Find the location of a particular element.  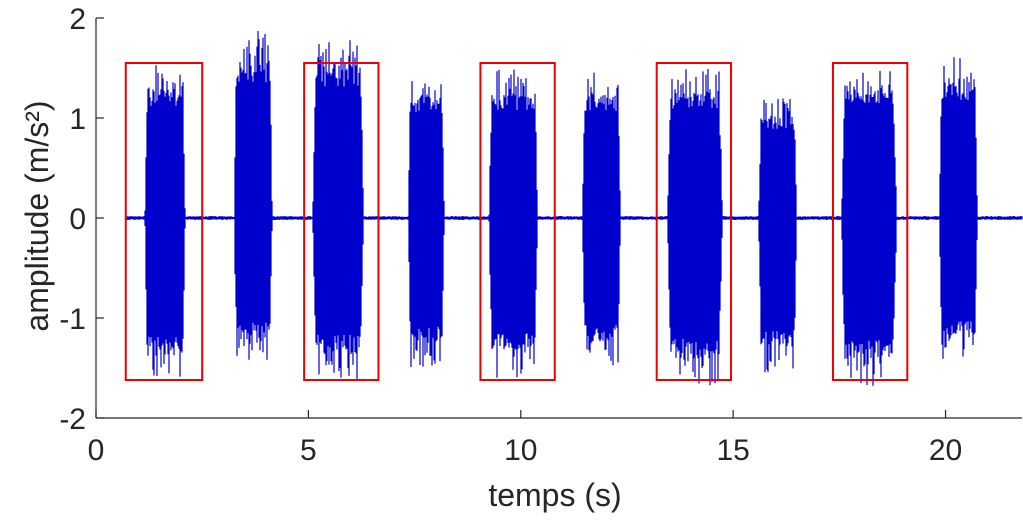

x-tick-label-20: 20 is located at coordinates (945, 450).